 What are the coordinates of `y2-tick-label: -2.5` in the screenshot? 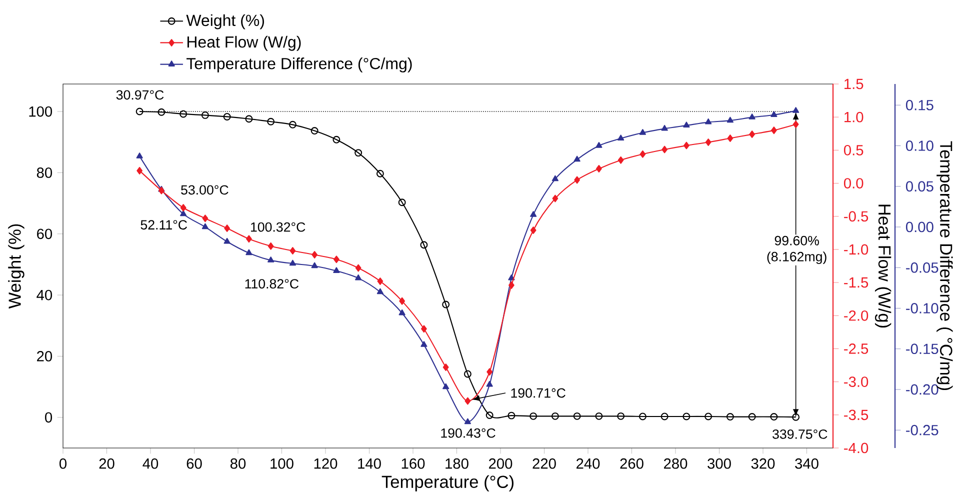 It's located at (856, 349).